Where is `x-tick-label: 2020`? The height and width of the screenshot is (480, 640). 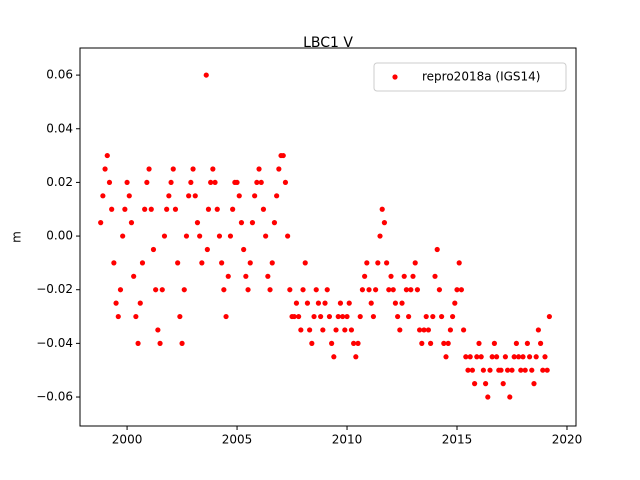
x-tick-label: 2020 is located at coordinates (567, 440).